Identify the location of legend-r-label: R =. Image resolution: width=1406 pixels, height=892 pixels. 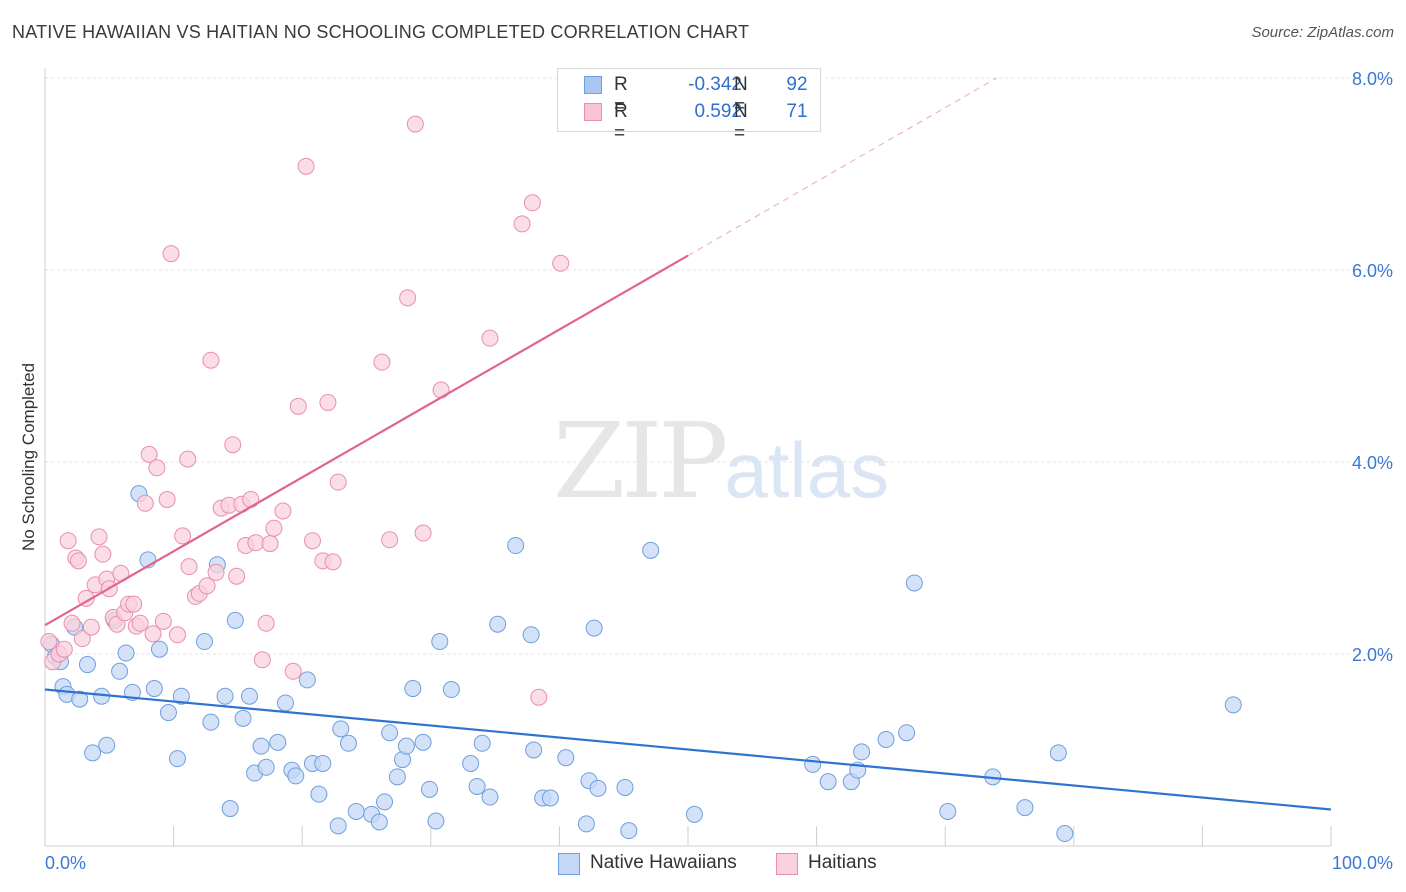
(621, 122).